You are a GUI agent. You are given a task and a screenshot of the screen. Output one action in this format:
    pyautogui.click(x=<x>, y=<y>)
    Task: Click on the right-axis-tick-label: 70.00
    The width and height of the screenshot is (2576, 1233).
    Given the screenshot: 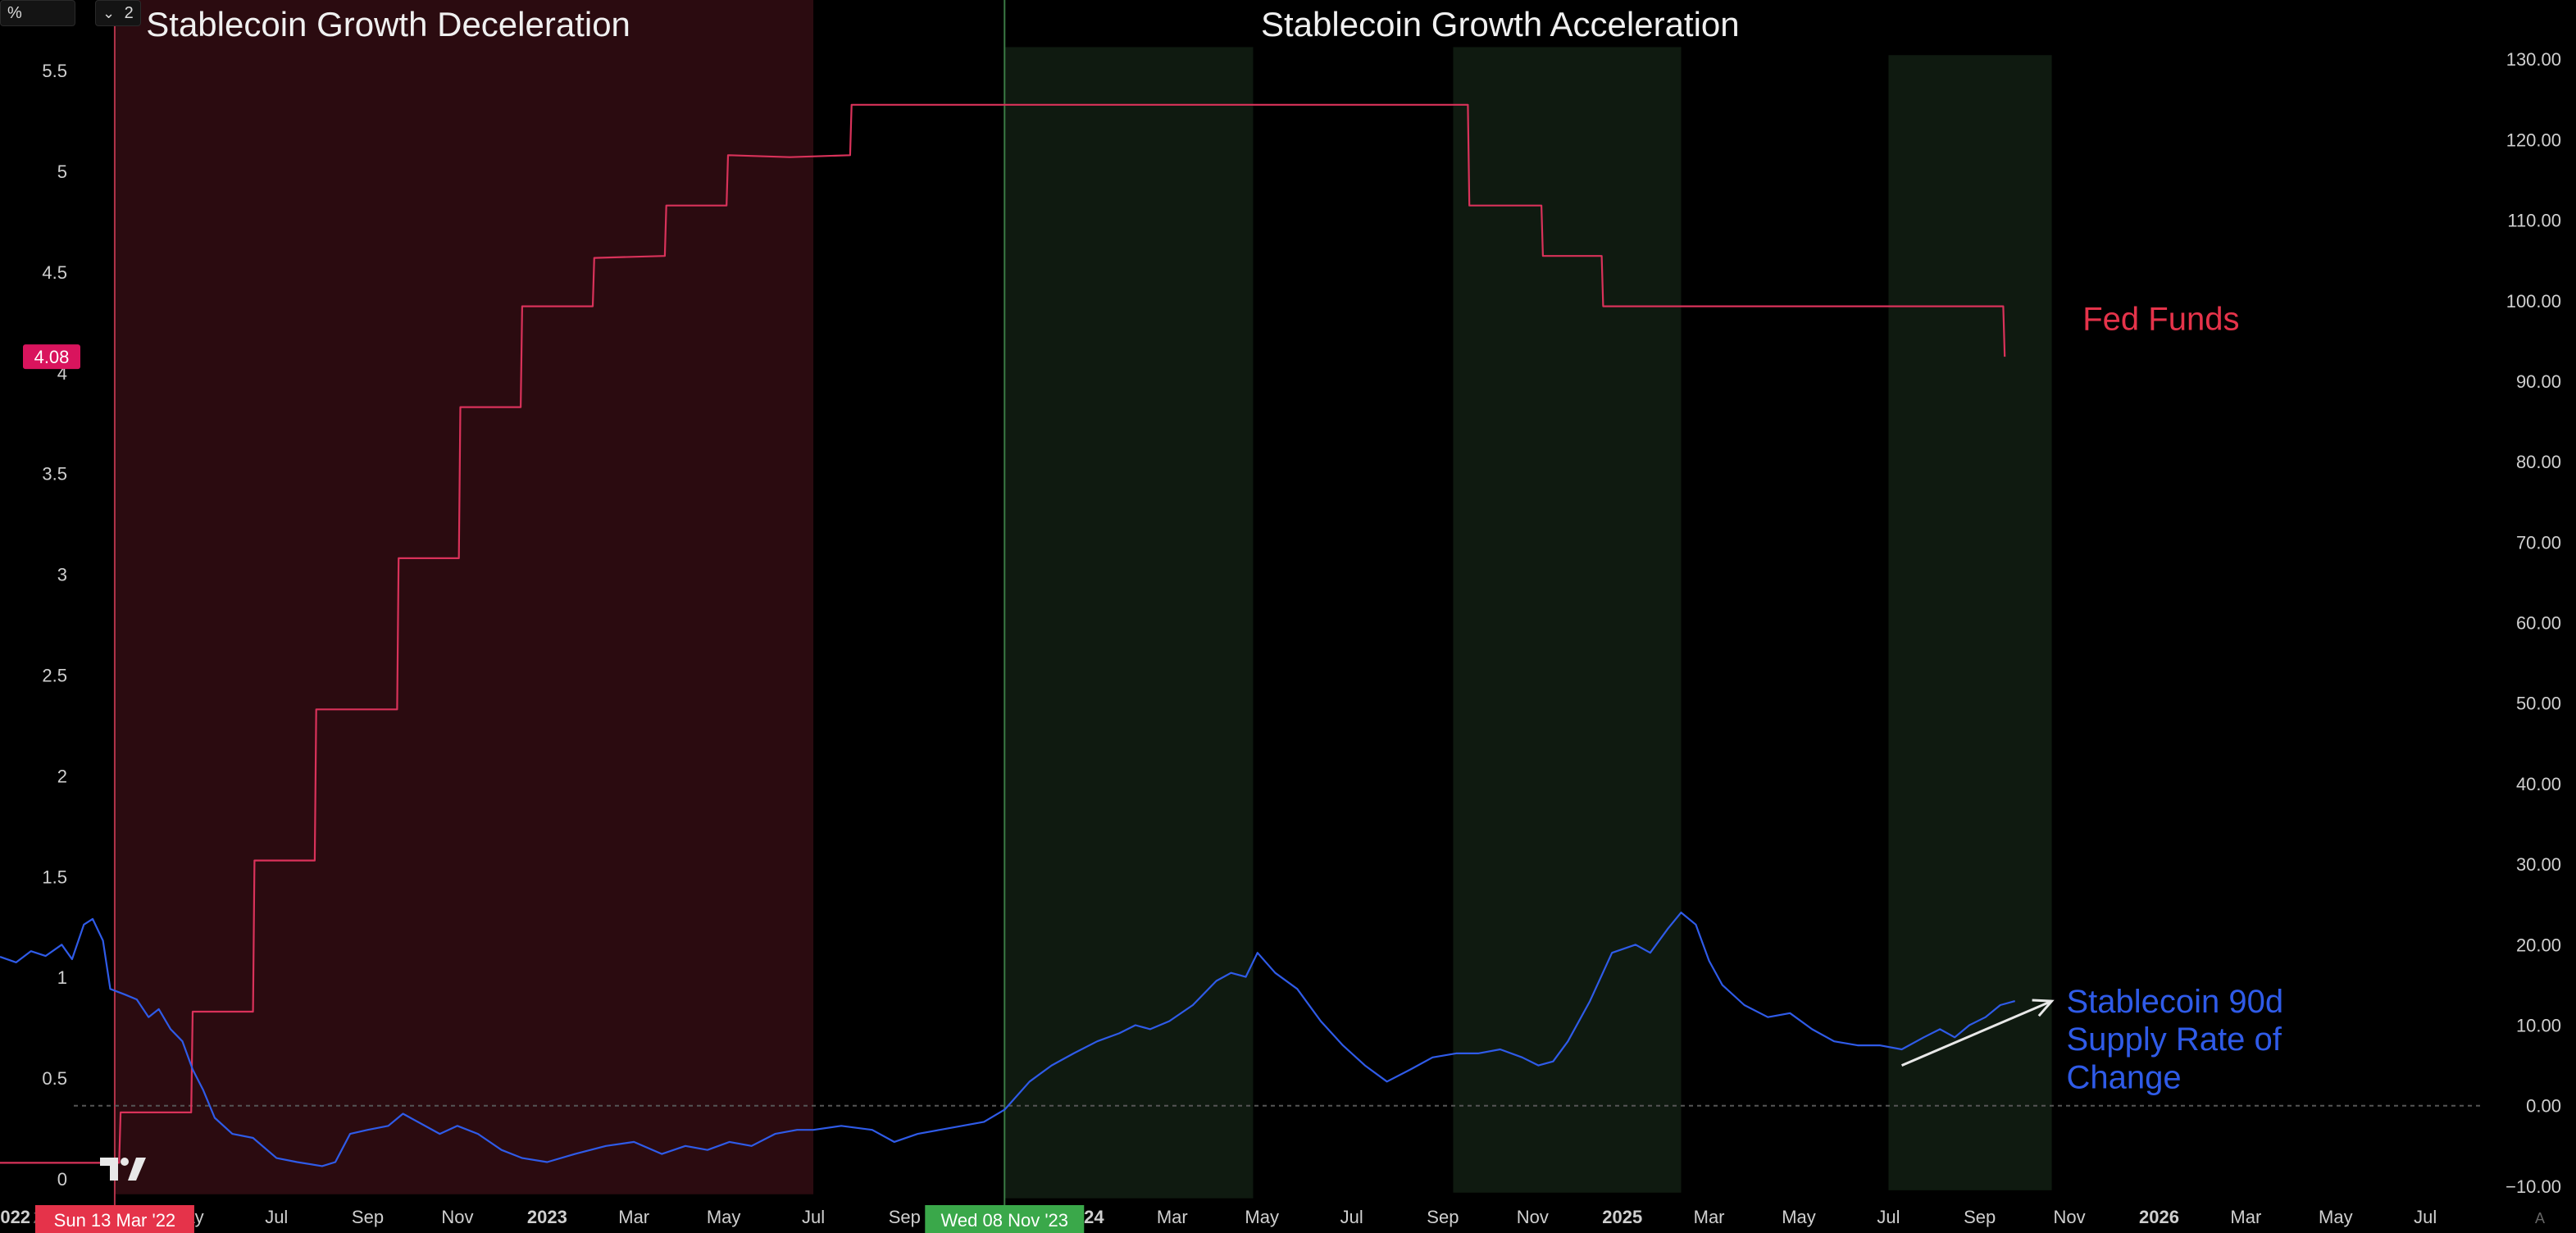 What is the action you would take?
    pyautogui.click(x=2538, y=542)
    